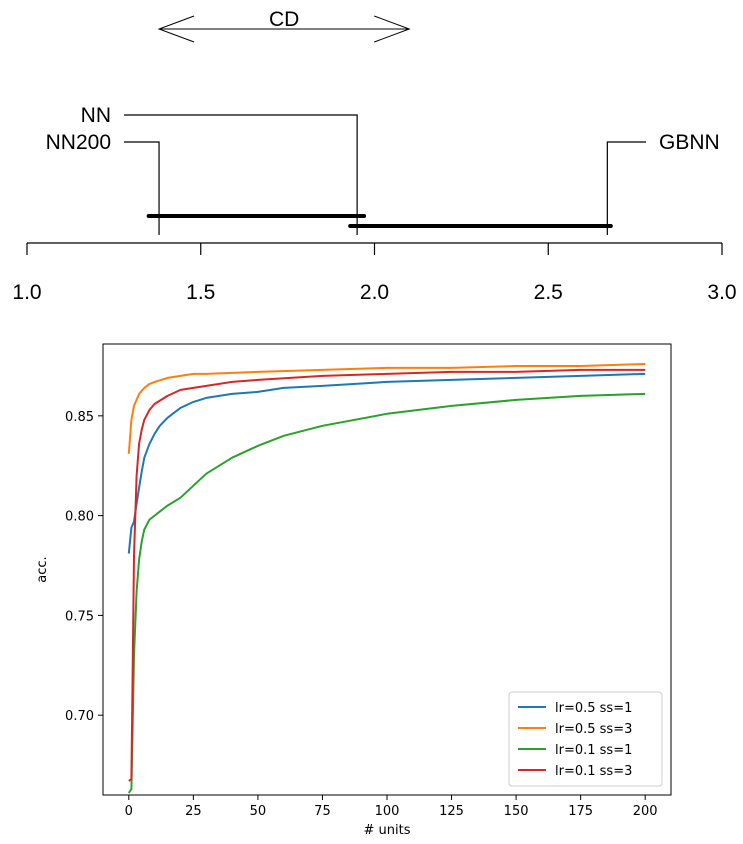 The image size is (743, 844). What do you see at coordinates (383, 169) in the screenshot?
I see `cd-method-lines: NN NN200 GBNN` at bounding box center [383, 169].